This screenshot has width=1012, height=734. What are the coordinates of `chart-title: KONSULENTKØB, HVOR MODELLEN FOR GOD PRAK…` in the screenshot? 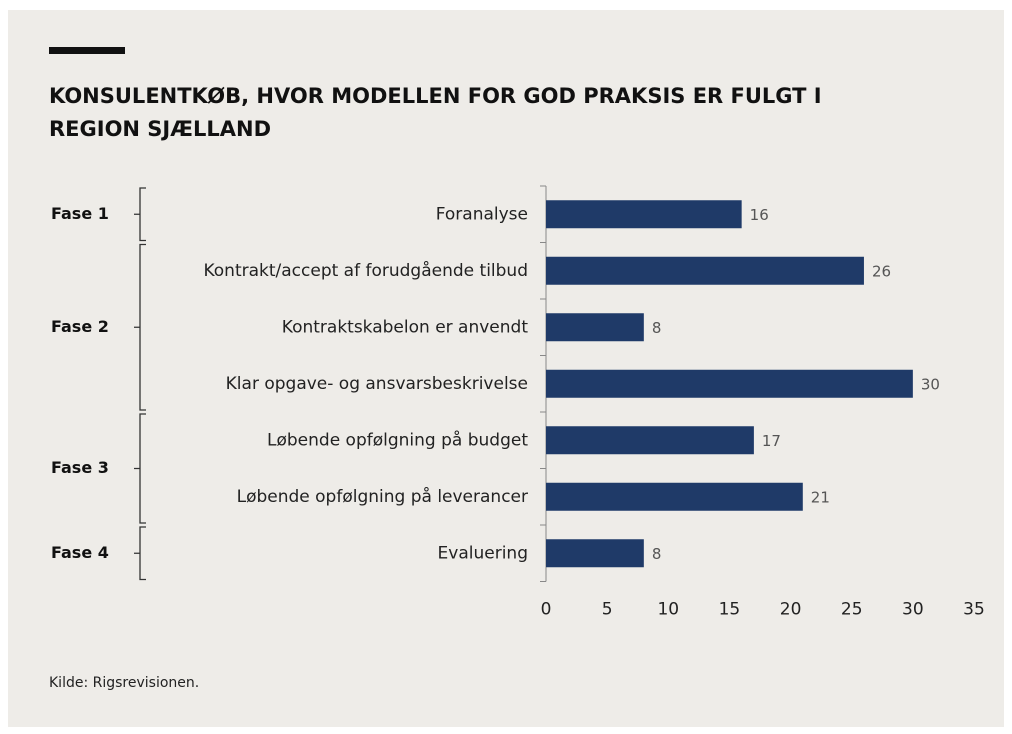 It's located at (435, 96).